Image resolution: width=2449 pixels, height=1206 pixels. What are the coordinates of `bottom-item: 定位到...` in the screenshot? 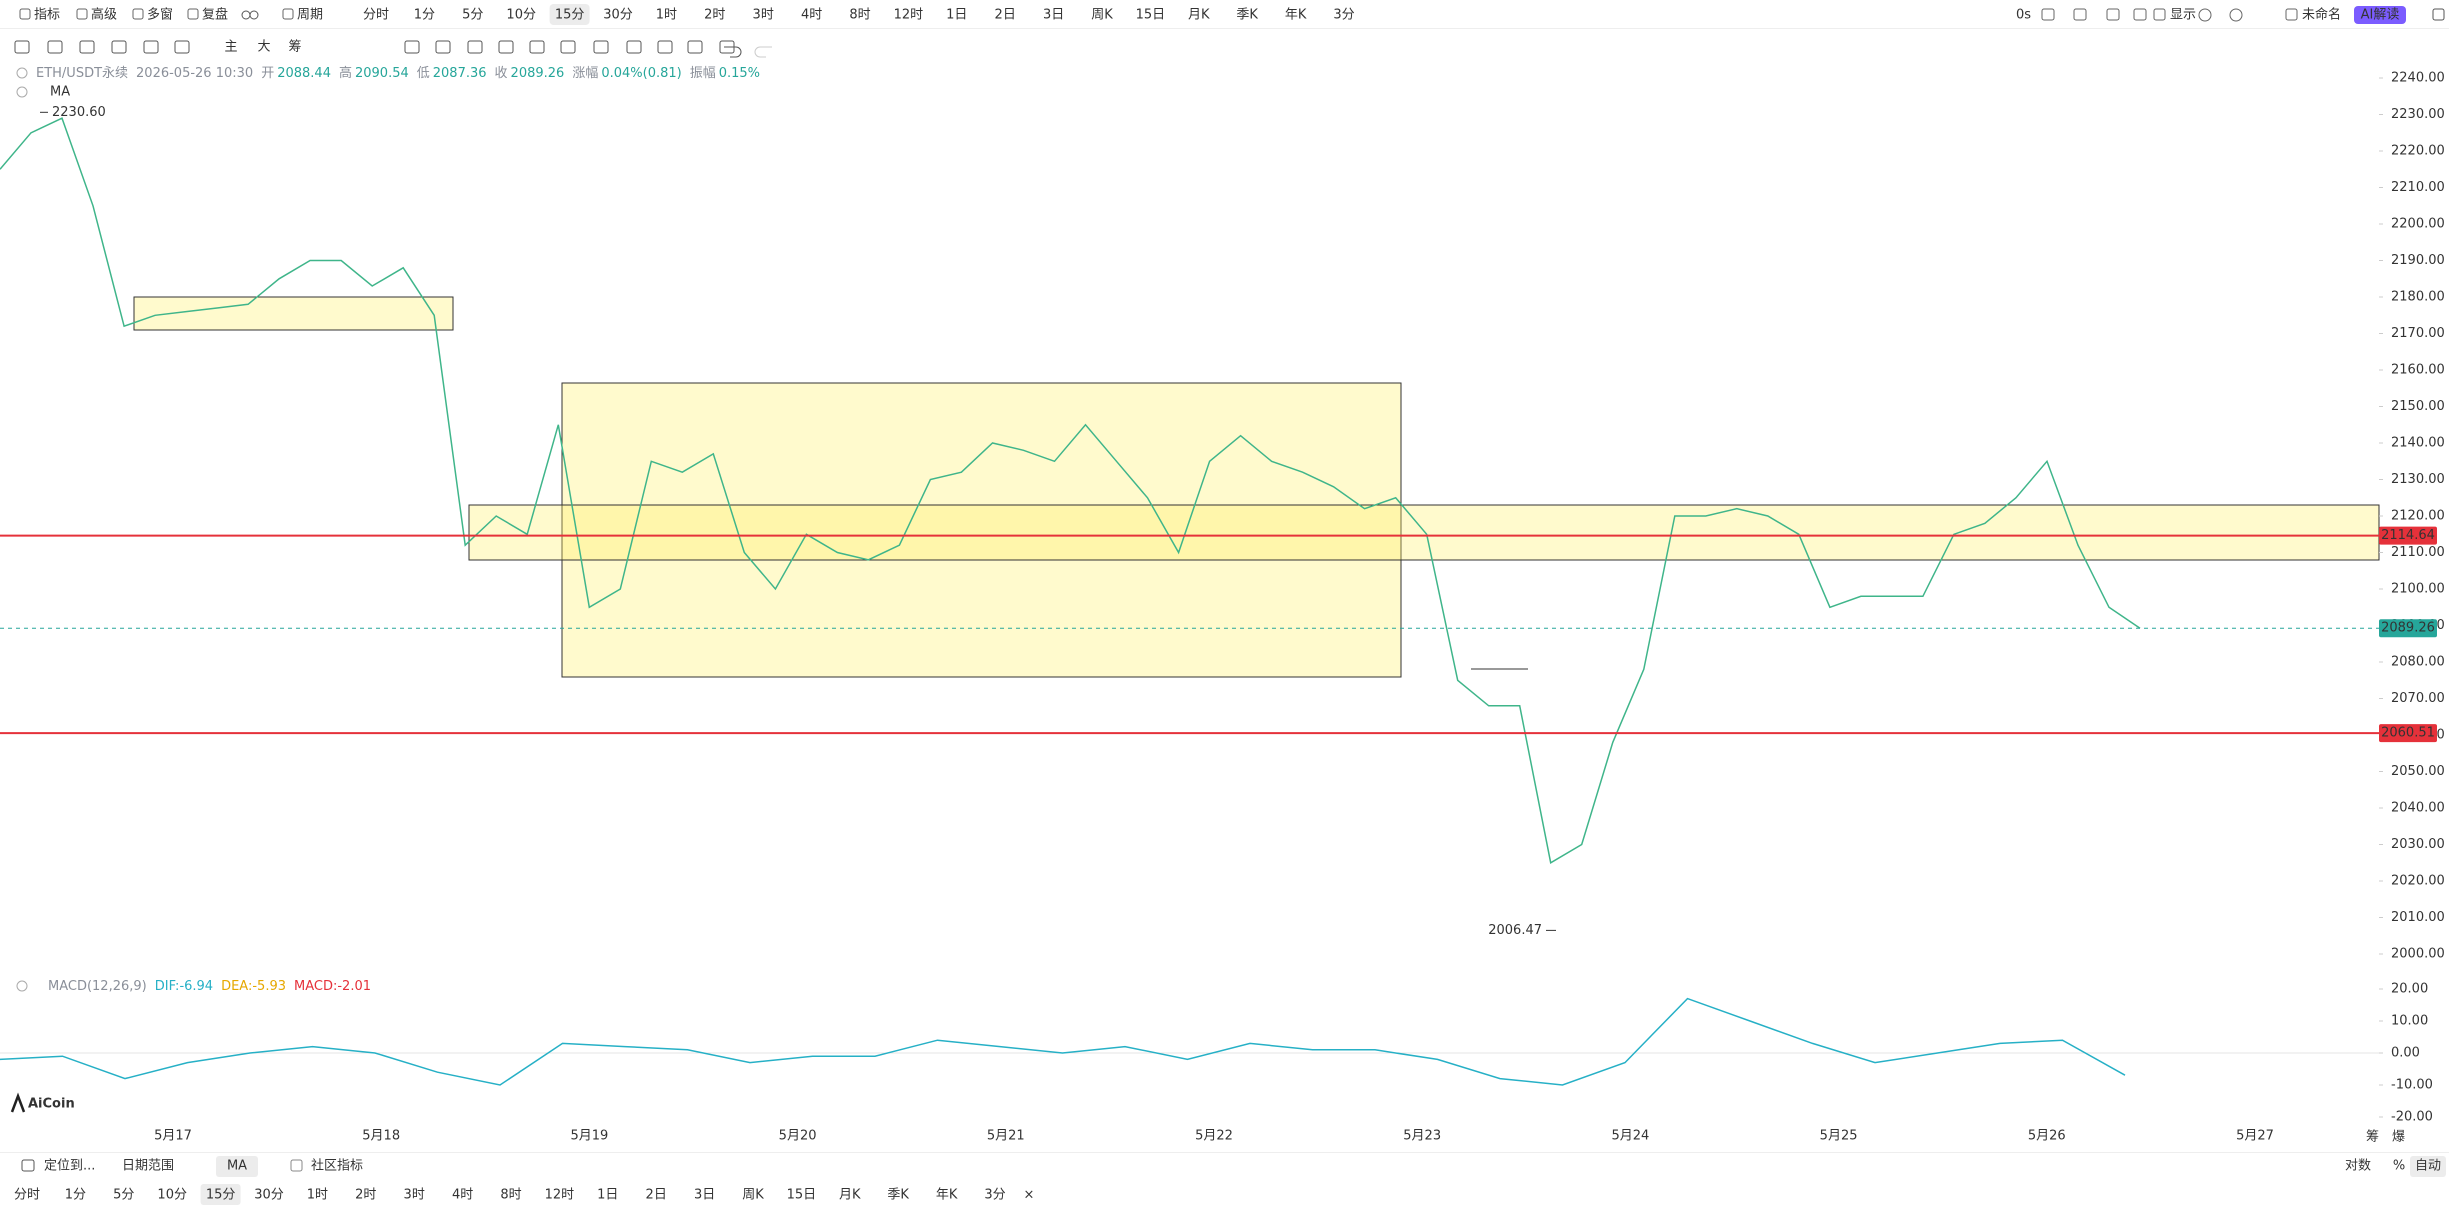 It's located at (69, 1166).